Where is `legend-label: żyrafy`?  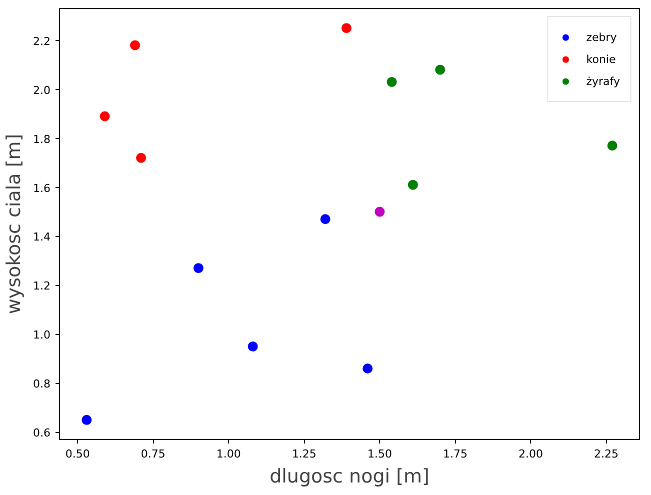 legend-label: żyrafy is located at coordinates (603, 81).